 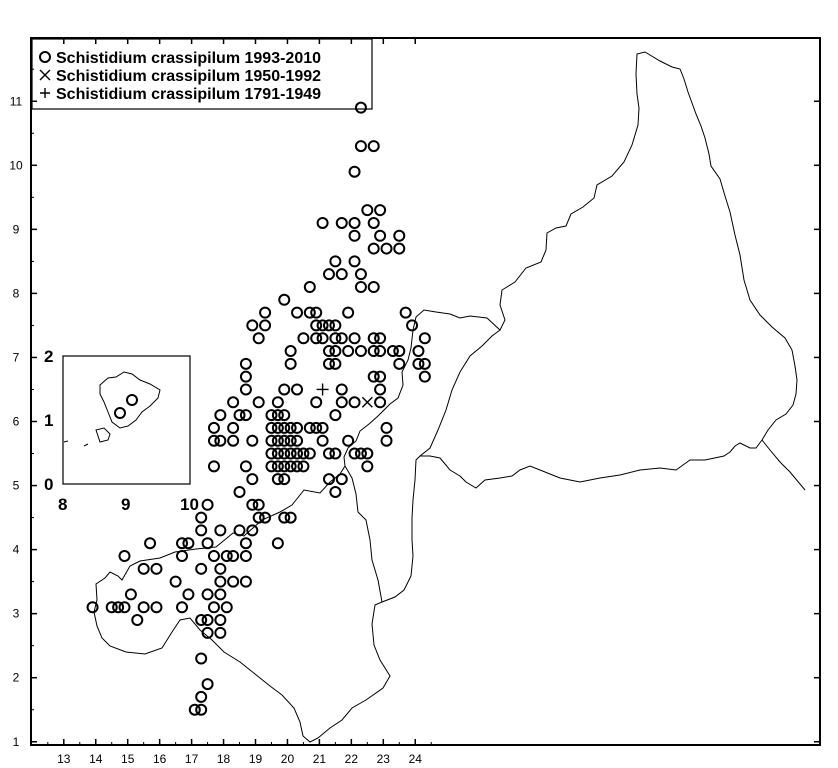 What do you see at coordinates (126, 420) in the screenshot?
I see `inset-frame` at bounding box center [126, 420].